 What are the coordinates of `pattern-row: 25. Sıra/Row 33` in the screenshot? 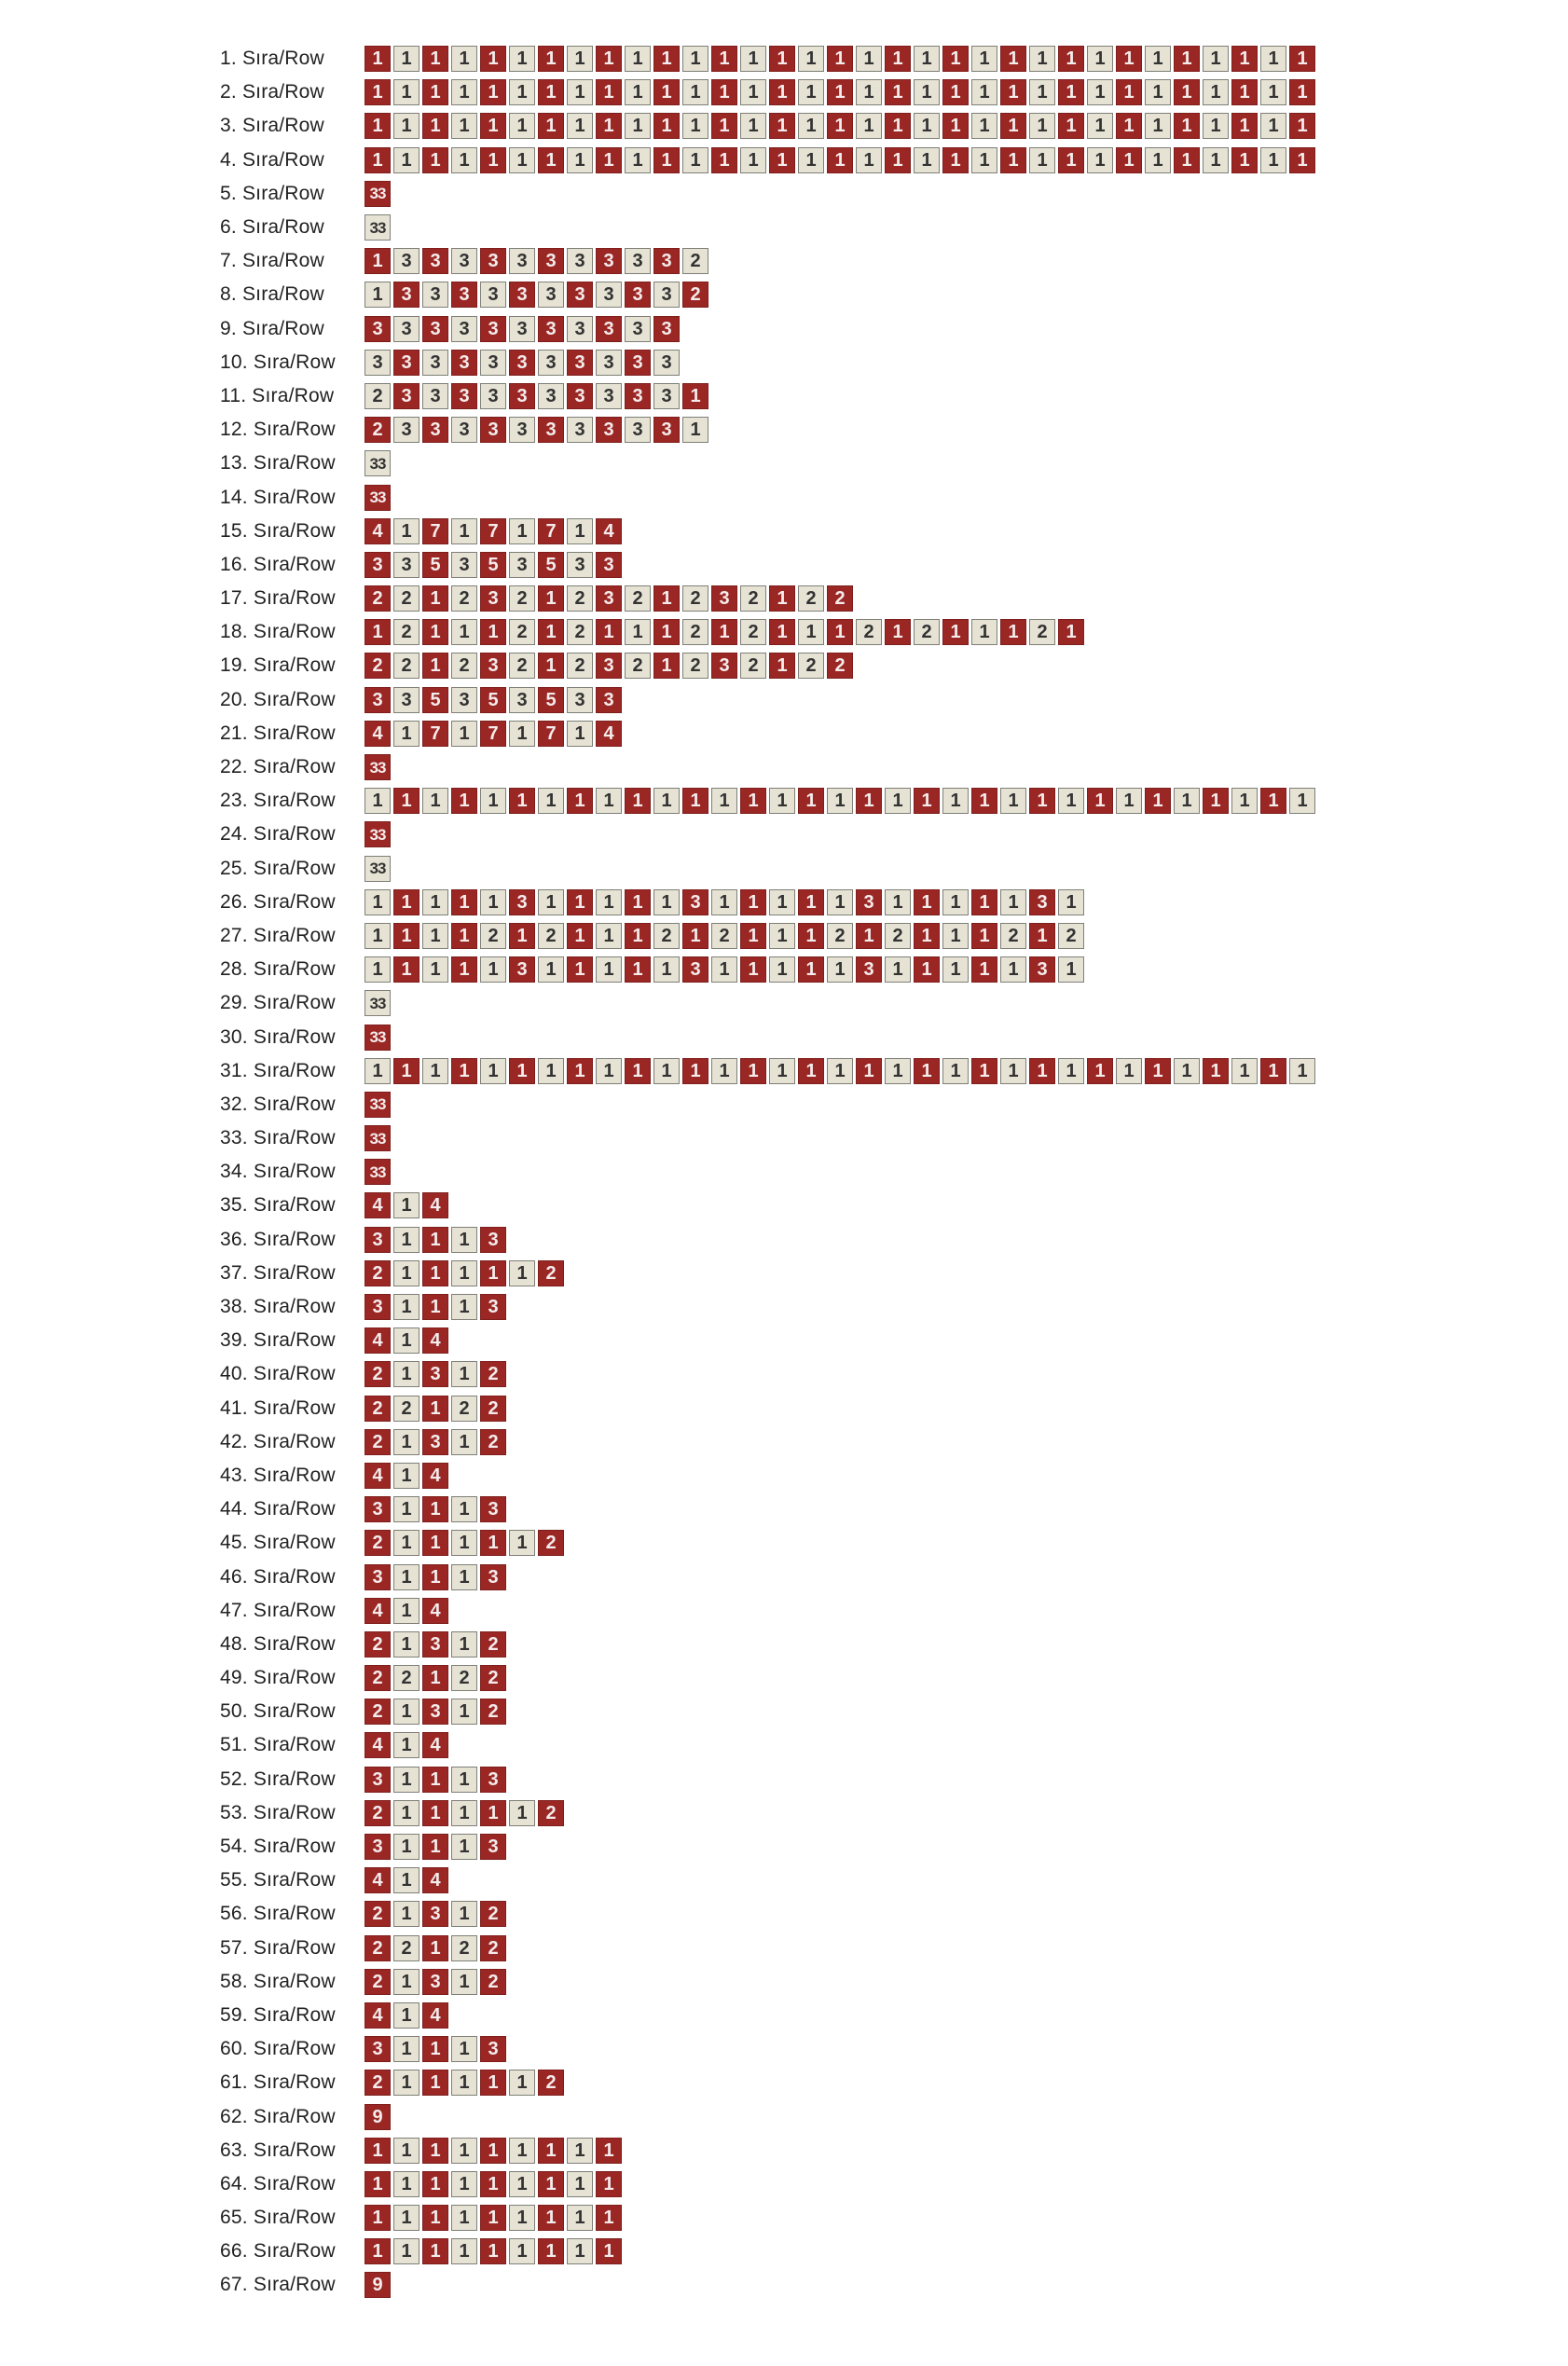 It's located at (784, 869).